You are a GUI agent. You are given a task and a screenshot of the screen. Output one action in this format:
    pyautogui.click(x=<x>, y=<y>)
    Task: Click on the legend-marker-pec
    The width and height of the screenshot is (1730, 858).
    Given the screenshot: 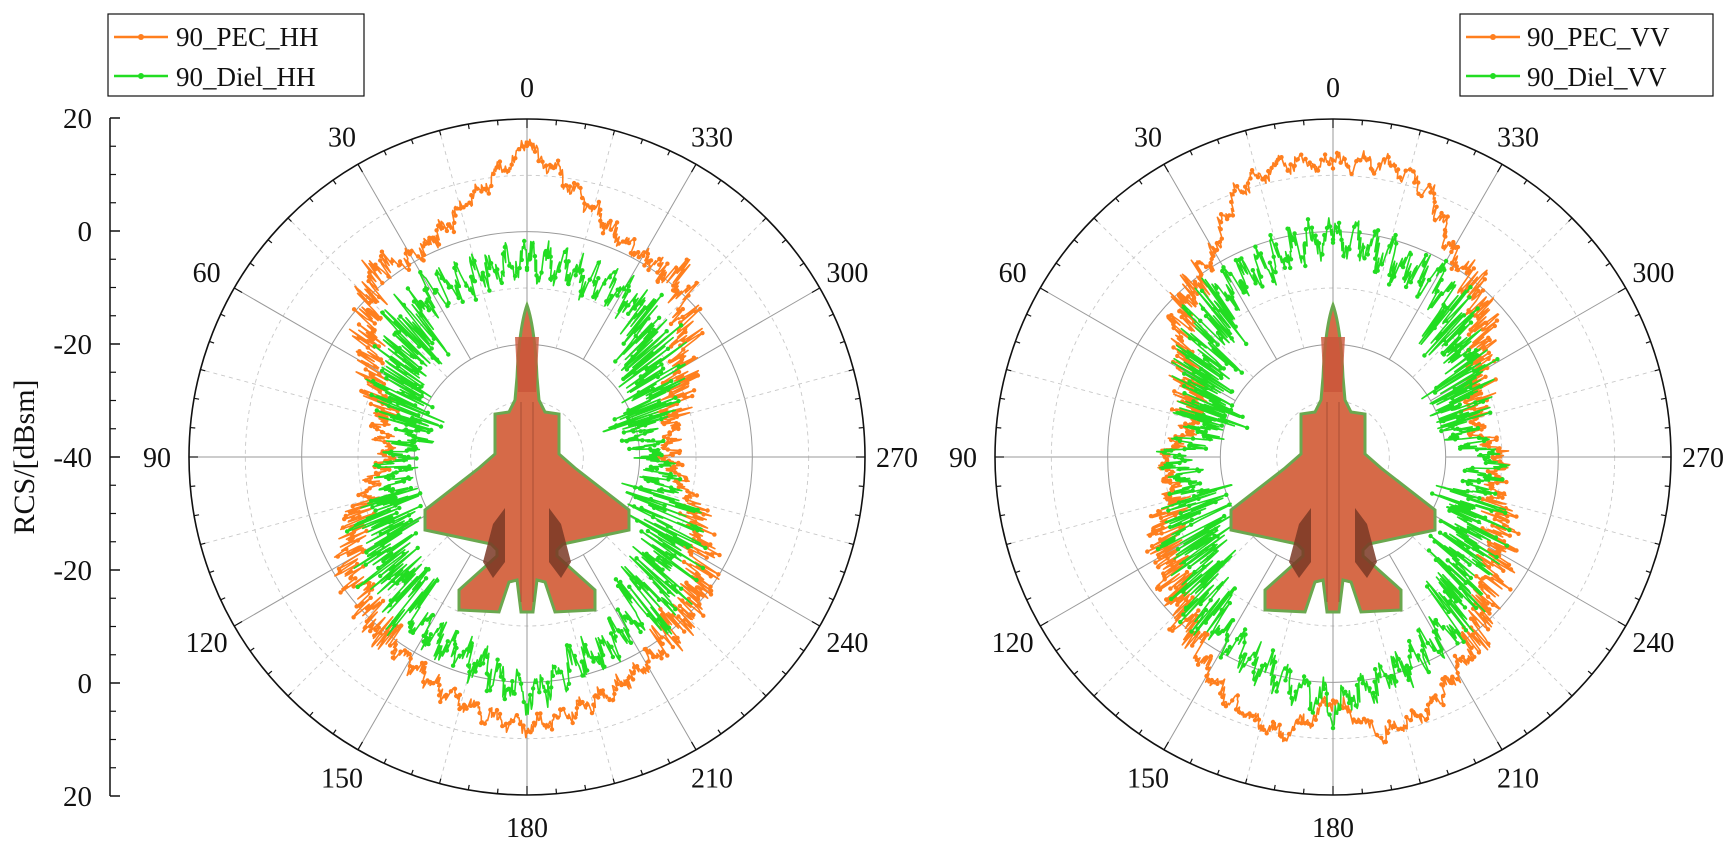 What is the action you would take?
    pyautogui.click(x=141, y=37)
    